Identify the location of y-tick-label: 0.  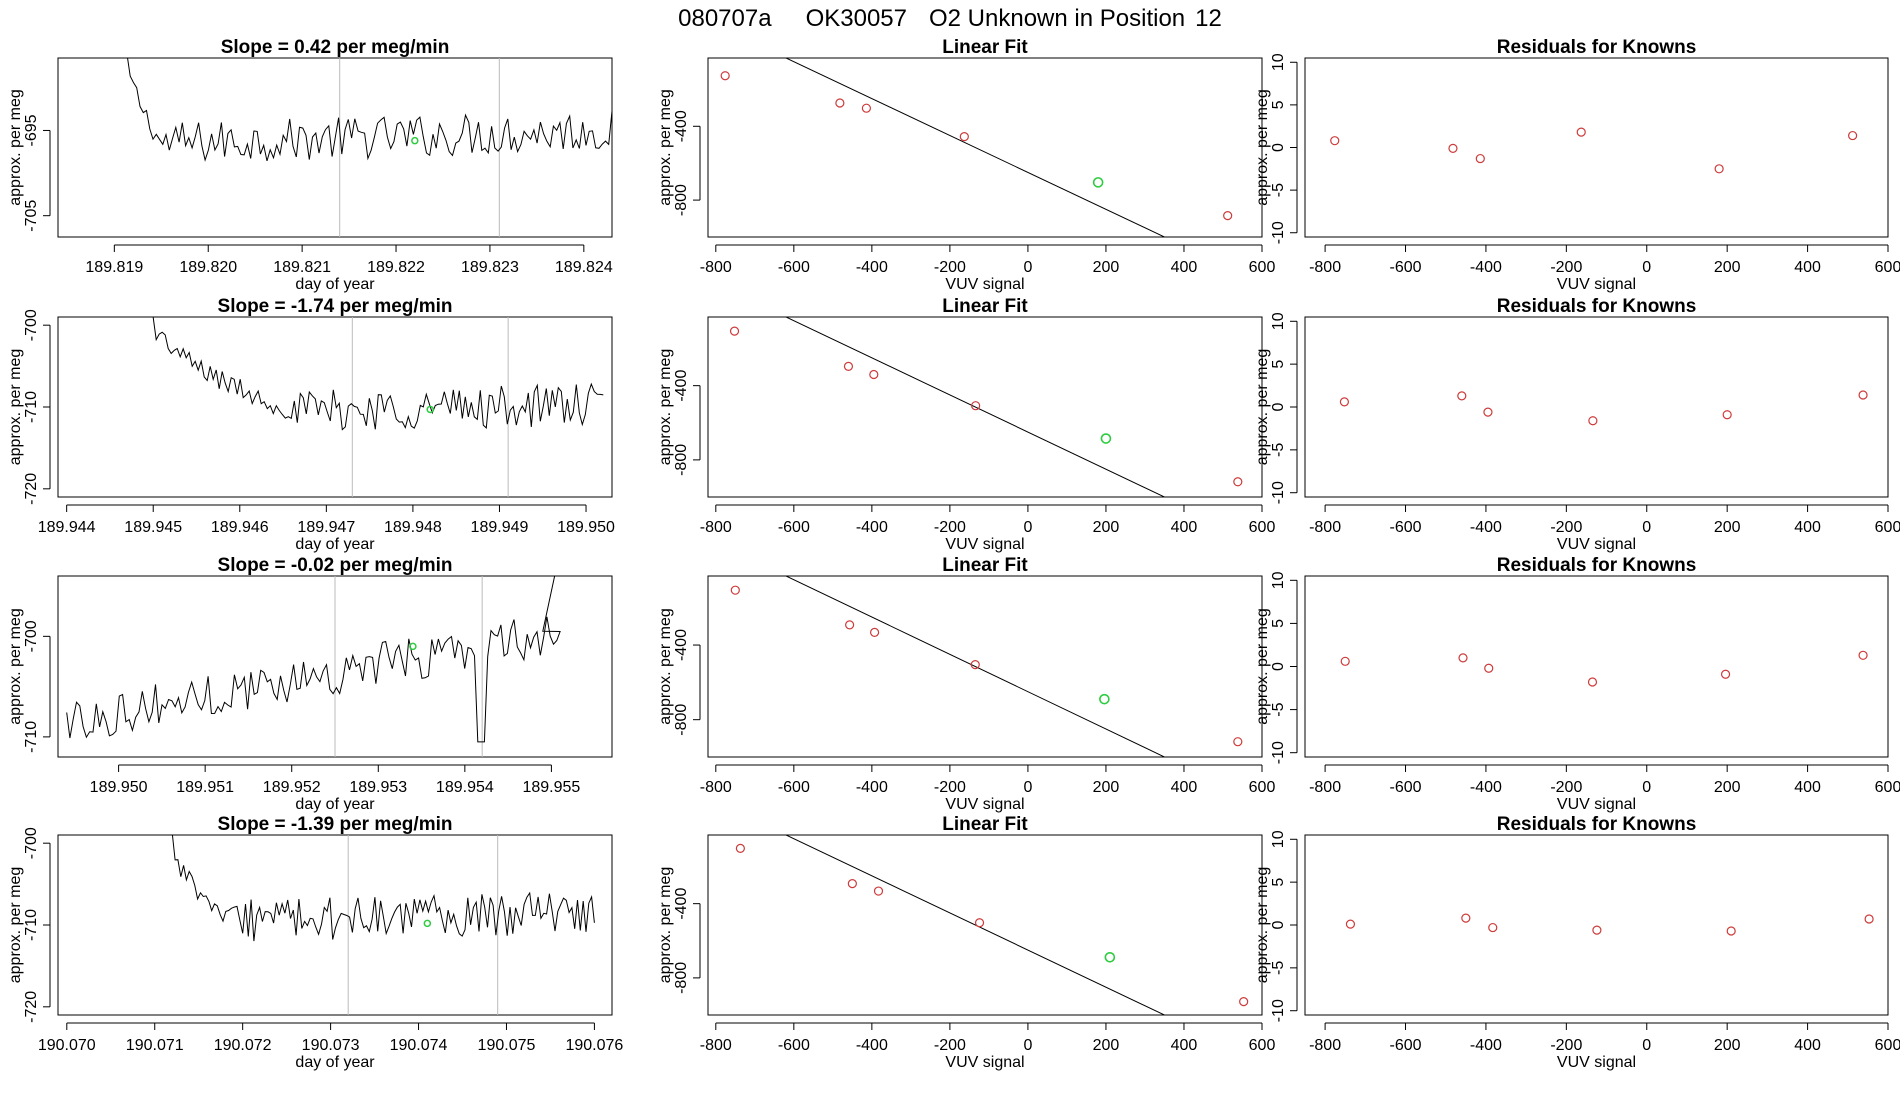
(1278, 666).